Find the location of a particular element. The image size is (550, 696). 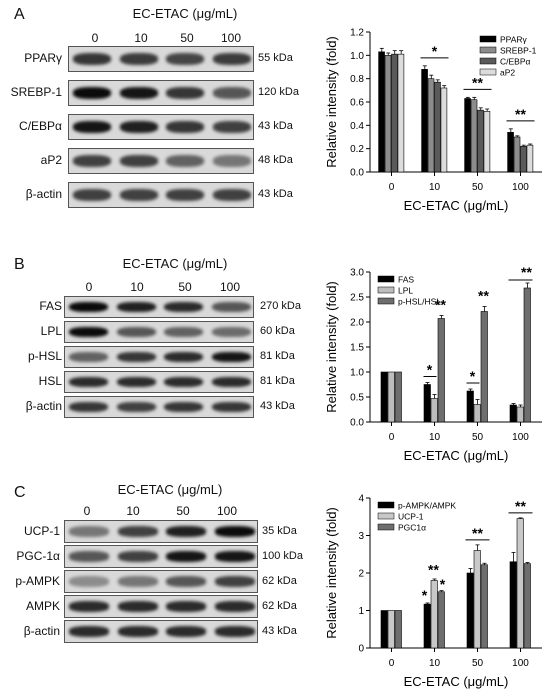

blot-row-label: AMPK is located at coordinates (42, 605).